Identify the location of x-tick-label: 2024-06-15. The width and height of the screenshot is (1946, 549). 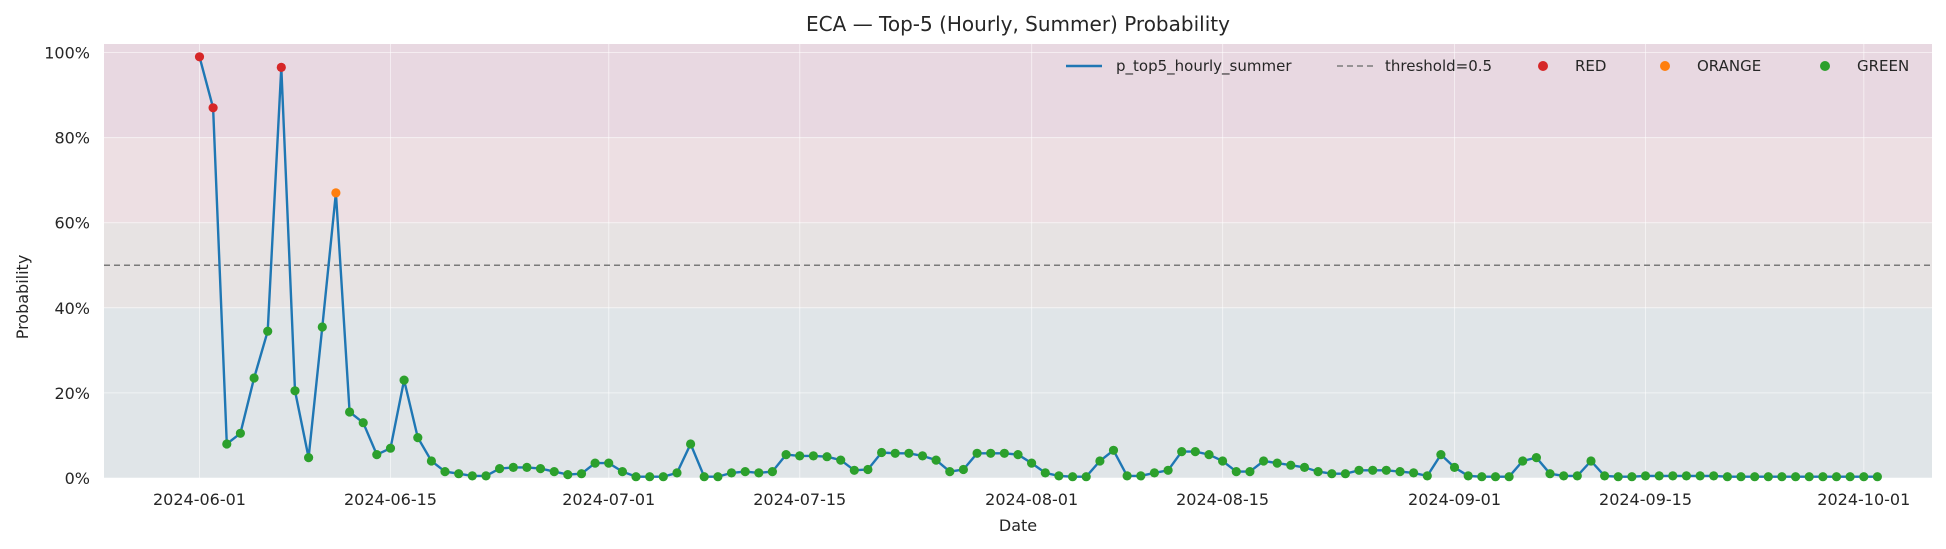
(390, 499).